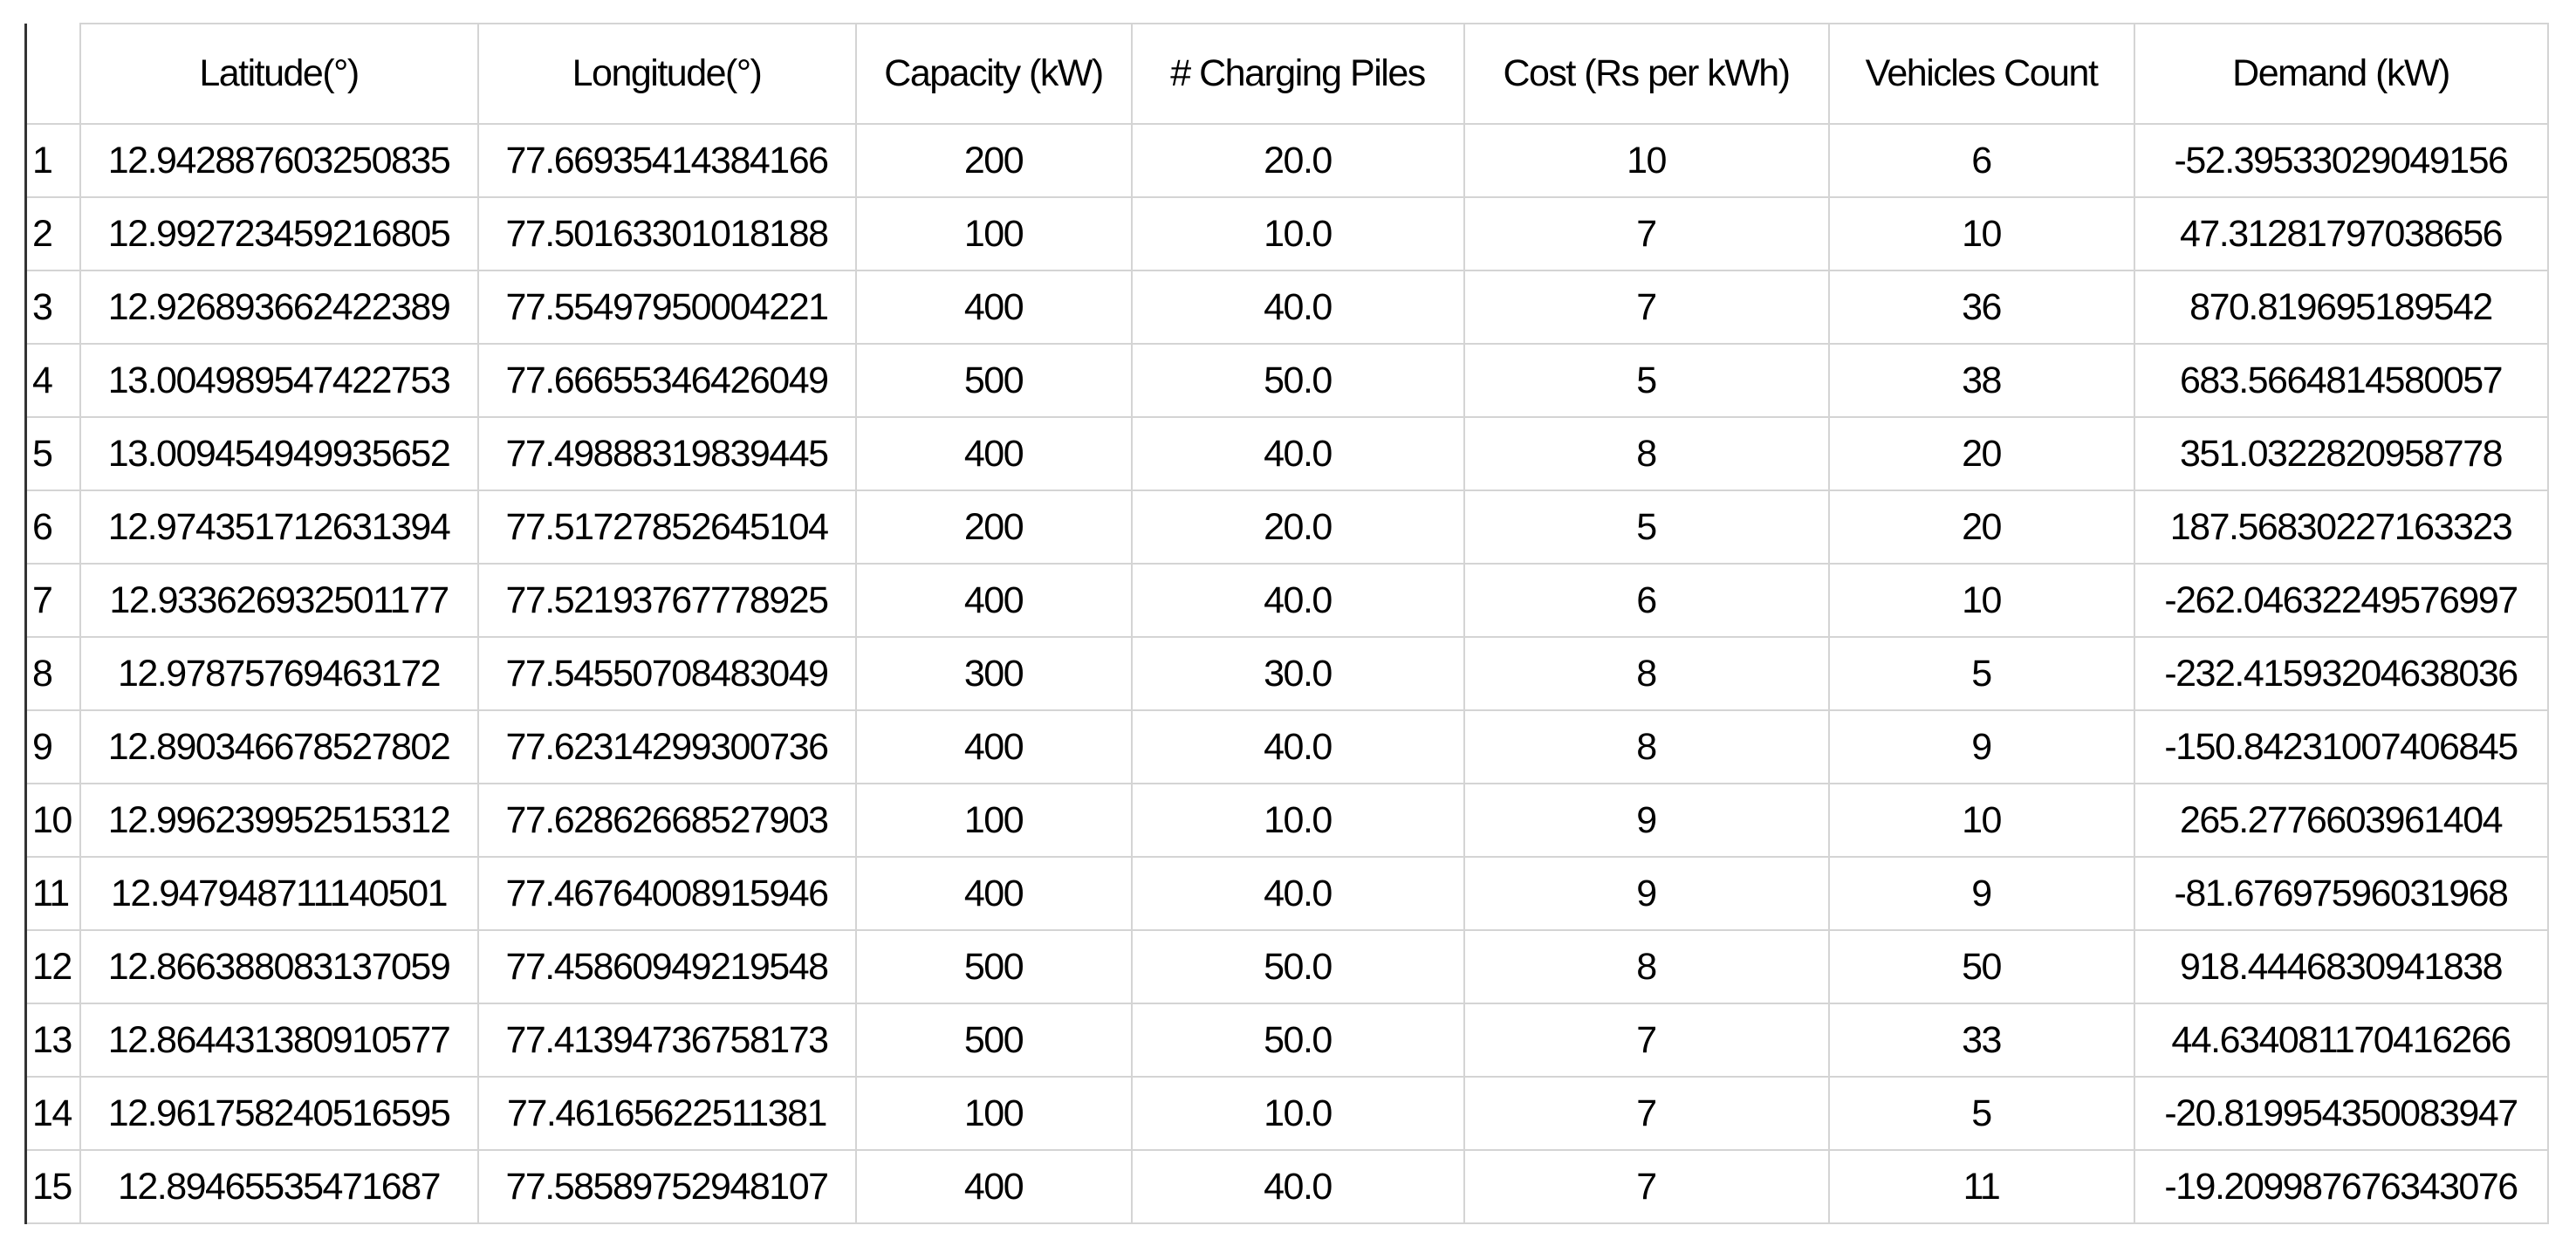 The width and height of the screenshot is (2576, 1246). I want to click on table-cell: 12.942887603250835, so click(279, 160).